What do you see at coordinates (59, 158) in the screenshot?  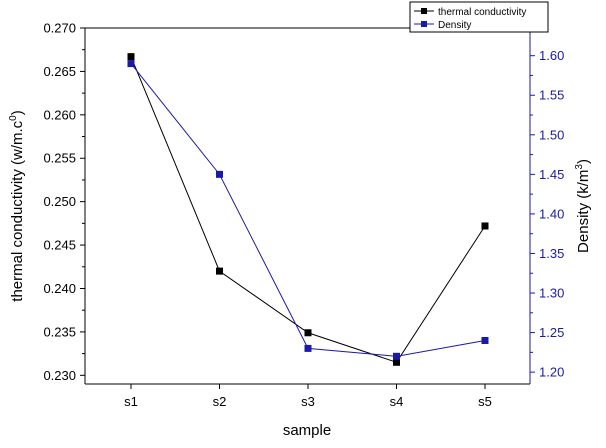 I see `left-tick-label-5: 0.255` at bounding box center [59, 158].